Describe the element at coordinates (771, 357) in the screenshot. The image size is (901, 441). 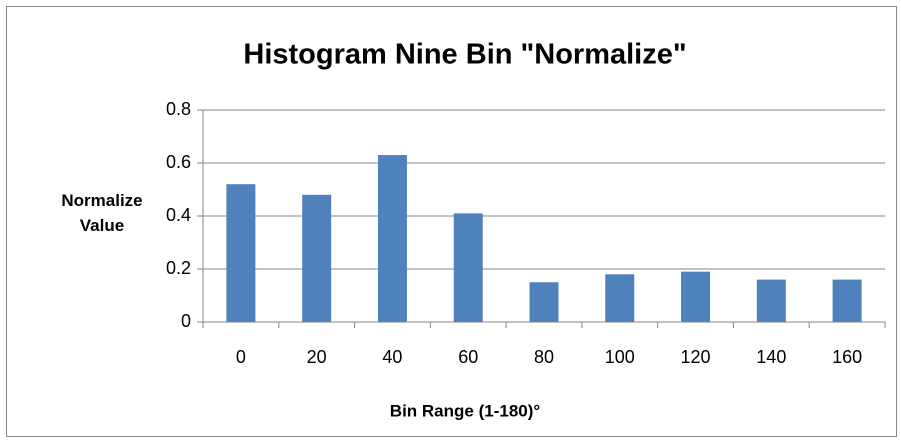
I see `x-tick-label: 140` at that location.